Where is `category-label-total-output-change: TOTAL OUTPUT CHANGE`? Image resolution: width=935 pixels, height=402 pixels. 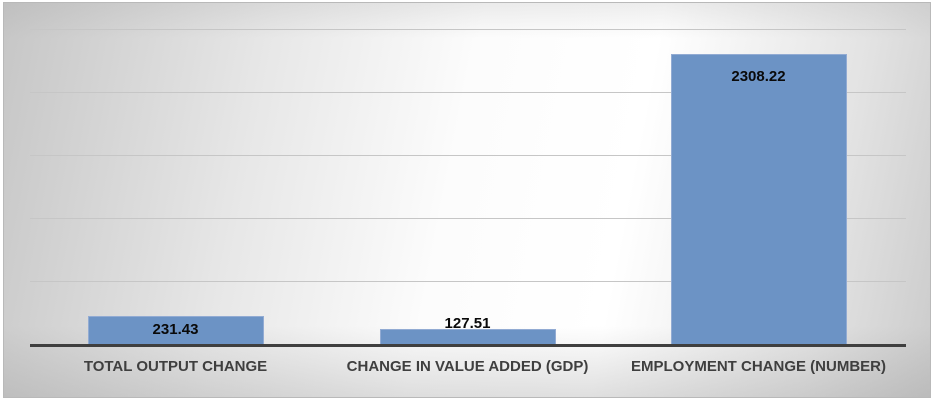 category-label-total-output-change: TOTAL OUTPUT CHANGE is located at coordinates (175, 366).